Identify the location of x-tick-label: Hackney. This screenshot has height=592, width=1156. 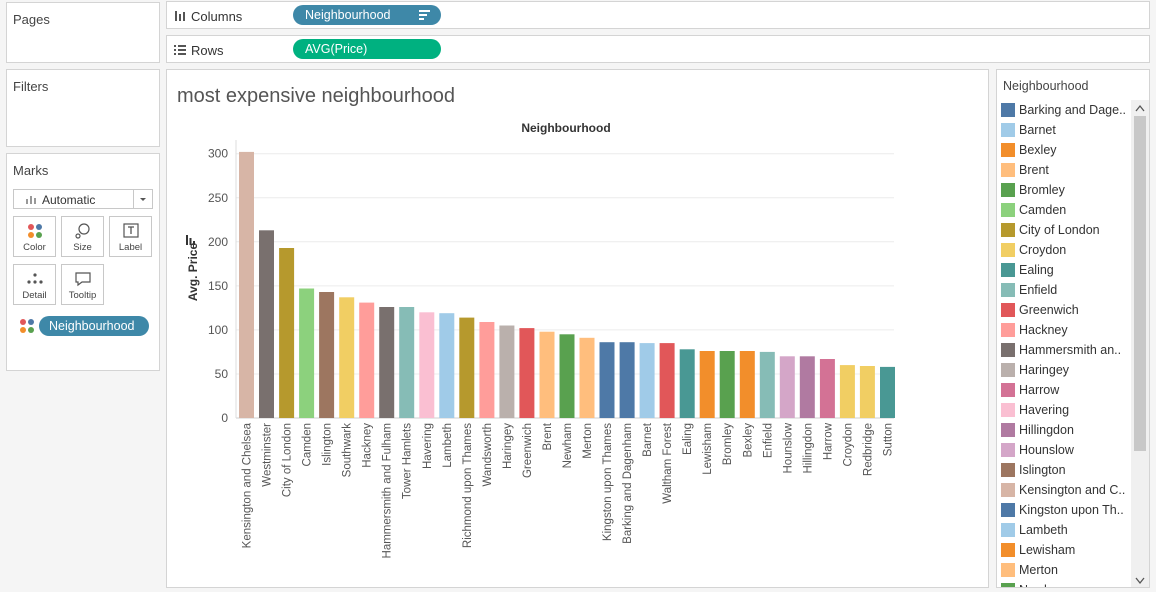
(368, 445).